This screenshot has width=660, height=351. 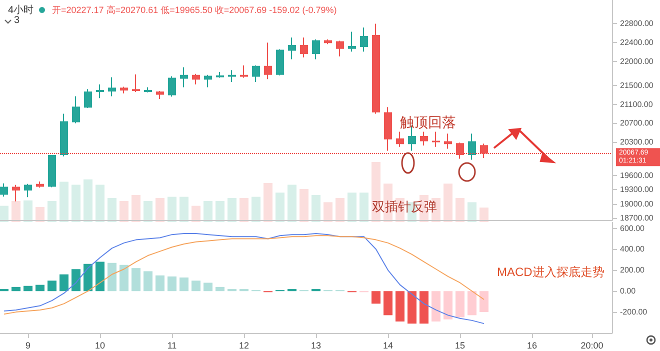 What do you see at coordinates (550, 272) in the screenshot?
I see `annotation: MACD进入探底走势` at bounding box center [550, 272].